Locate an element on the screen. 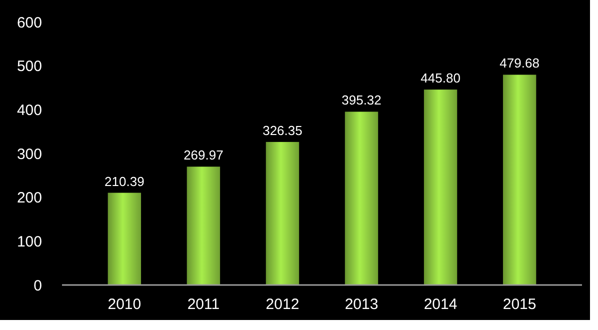 The height and width of the screenshot is (330, 598). data-label: 395.32 is located at coordinates (362, 100).